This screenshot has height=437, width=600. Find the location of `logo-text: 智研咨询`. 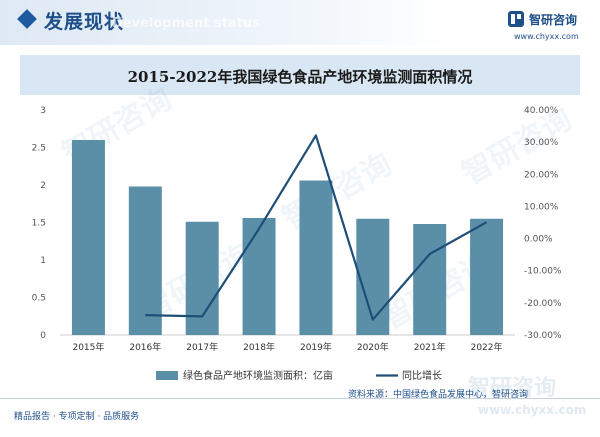

logo-text: 智研咨询 is located at coordinates (553, 19).